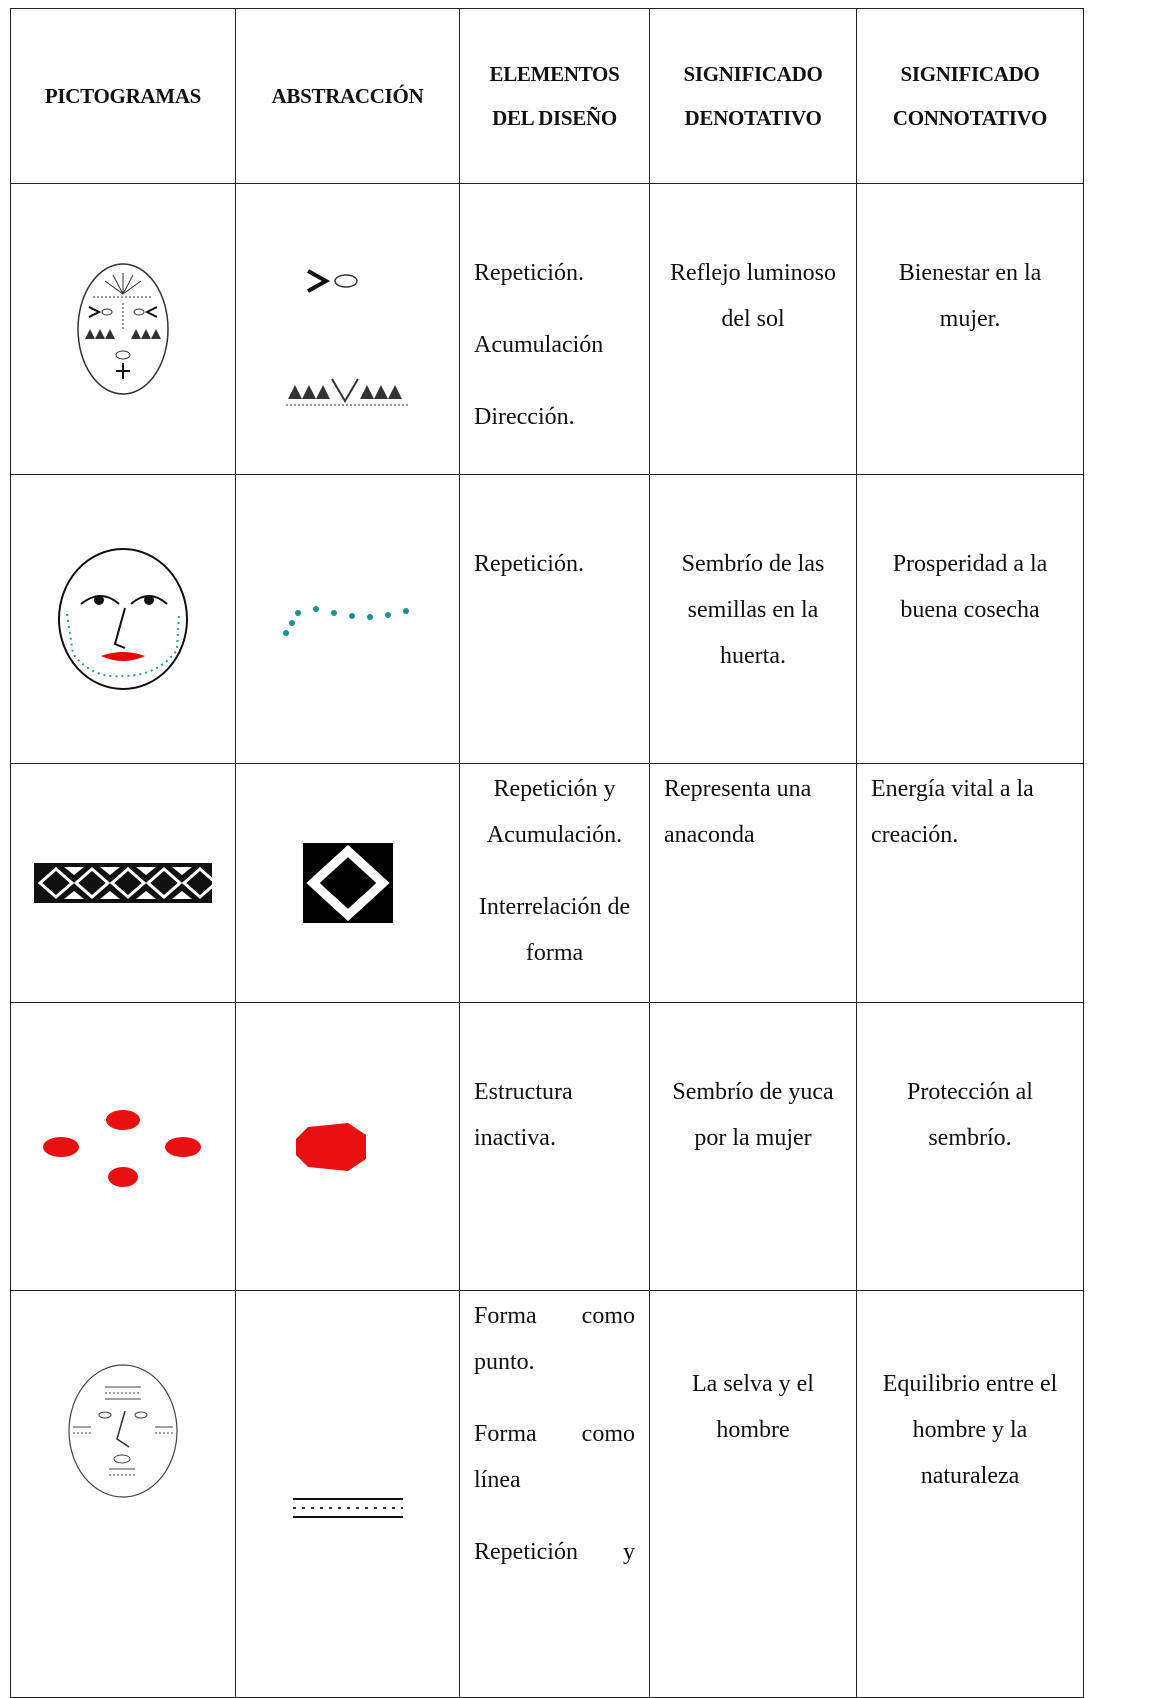 The width and height of the screenshot is (1171, 1698). I want to click on denotative-cell: Reflejo luminoso del sol, so click(753, 329).